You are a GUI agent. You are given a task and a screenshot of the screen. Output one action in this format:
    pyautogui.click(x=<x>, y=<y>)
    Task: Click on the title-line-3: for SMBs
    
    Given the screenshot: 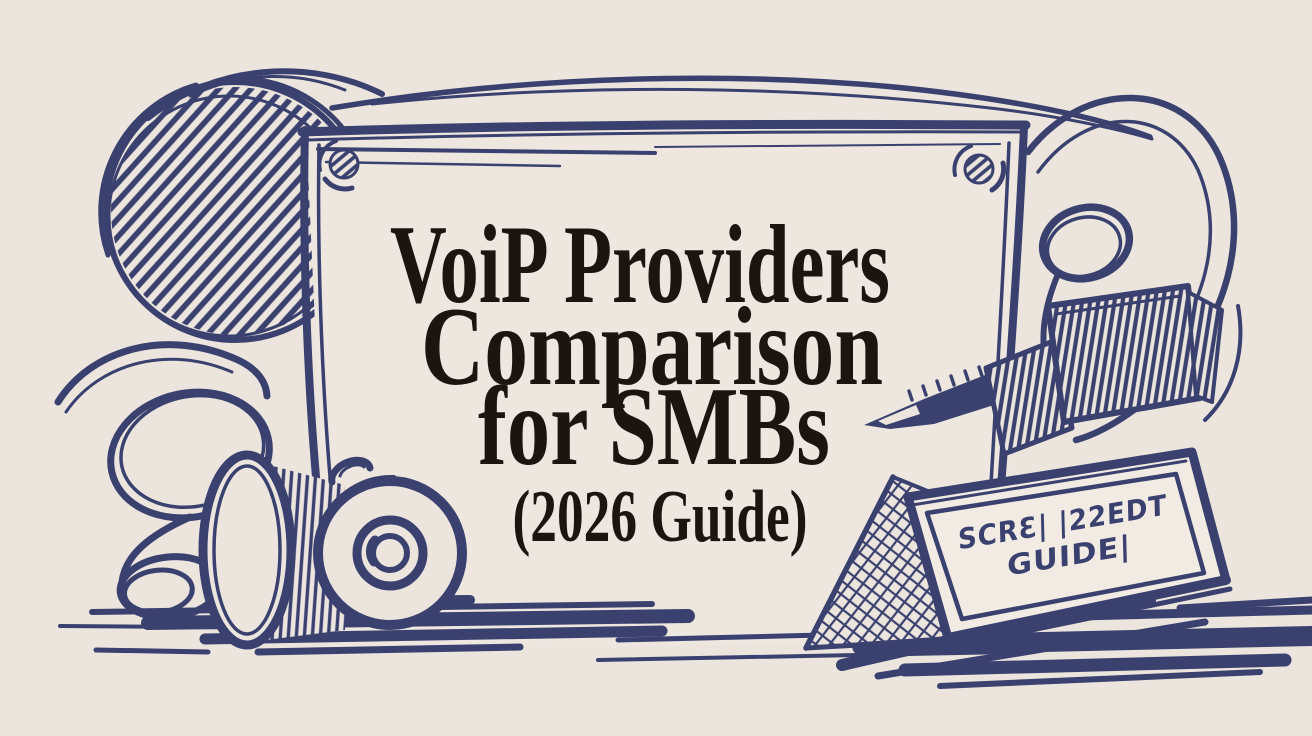 What is the action you would take?
    pyautogui.click(x=654, y=427)
    